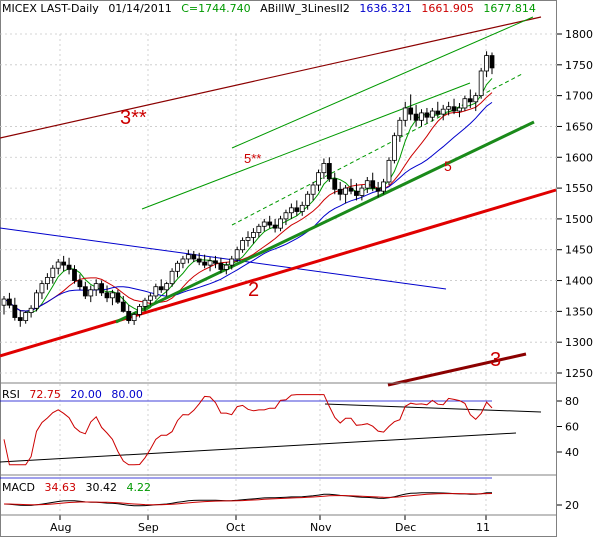 This screenshot has height=537, width=596. Describe the element at coordinates (76, 487) in the screenshot. I see `svg-text:MACD 34.63 30.42 4: MACD 34.63 30.42 4.22` at that location.